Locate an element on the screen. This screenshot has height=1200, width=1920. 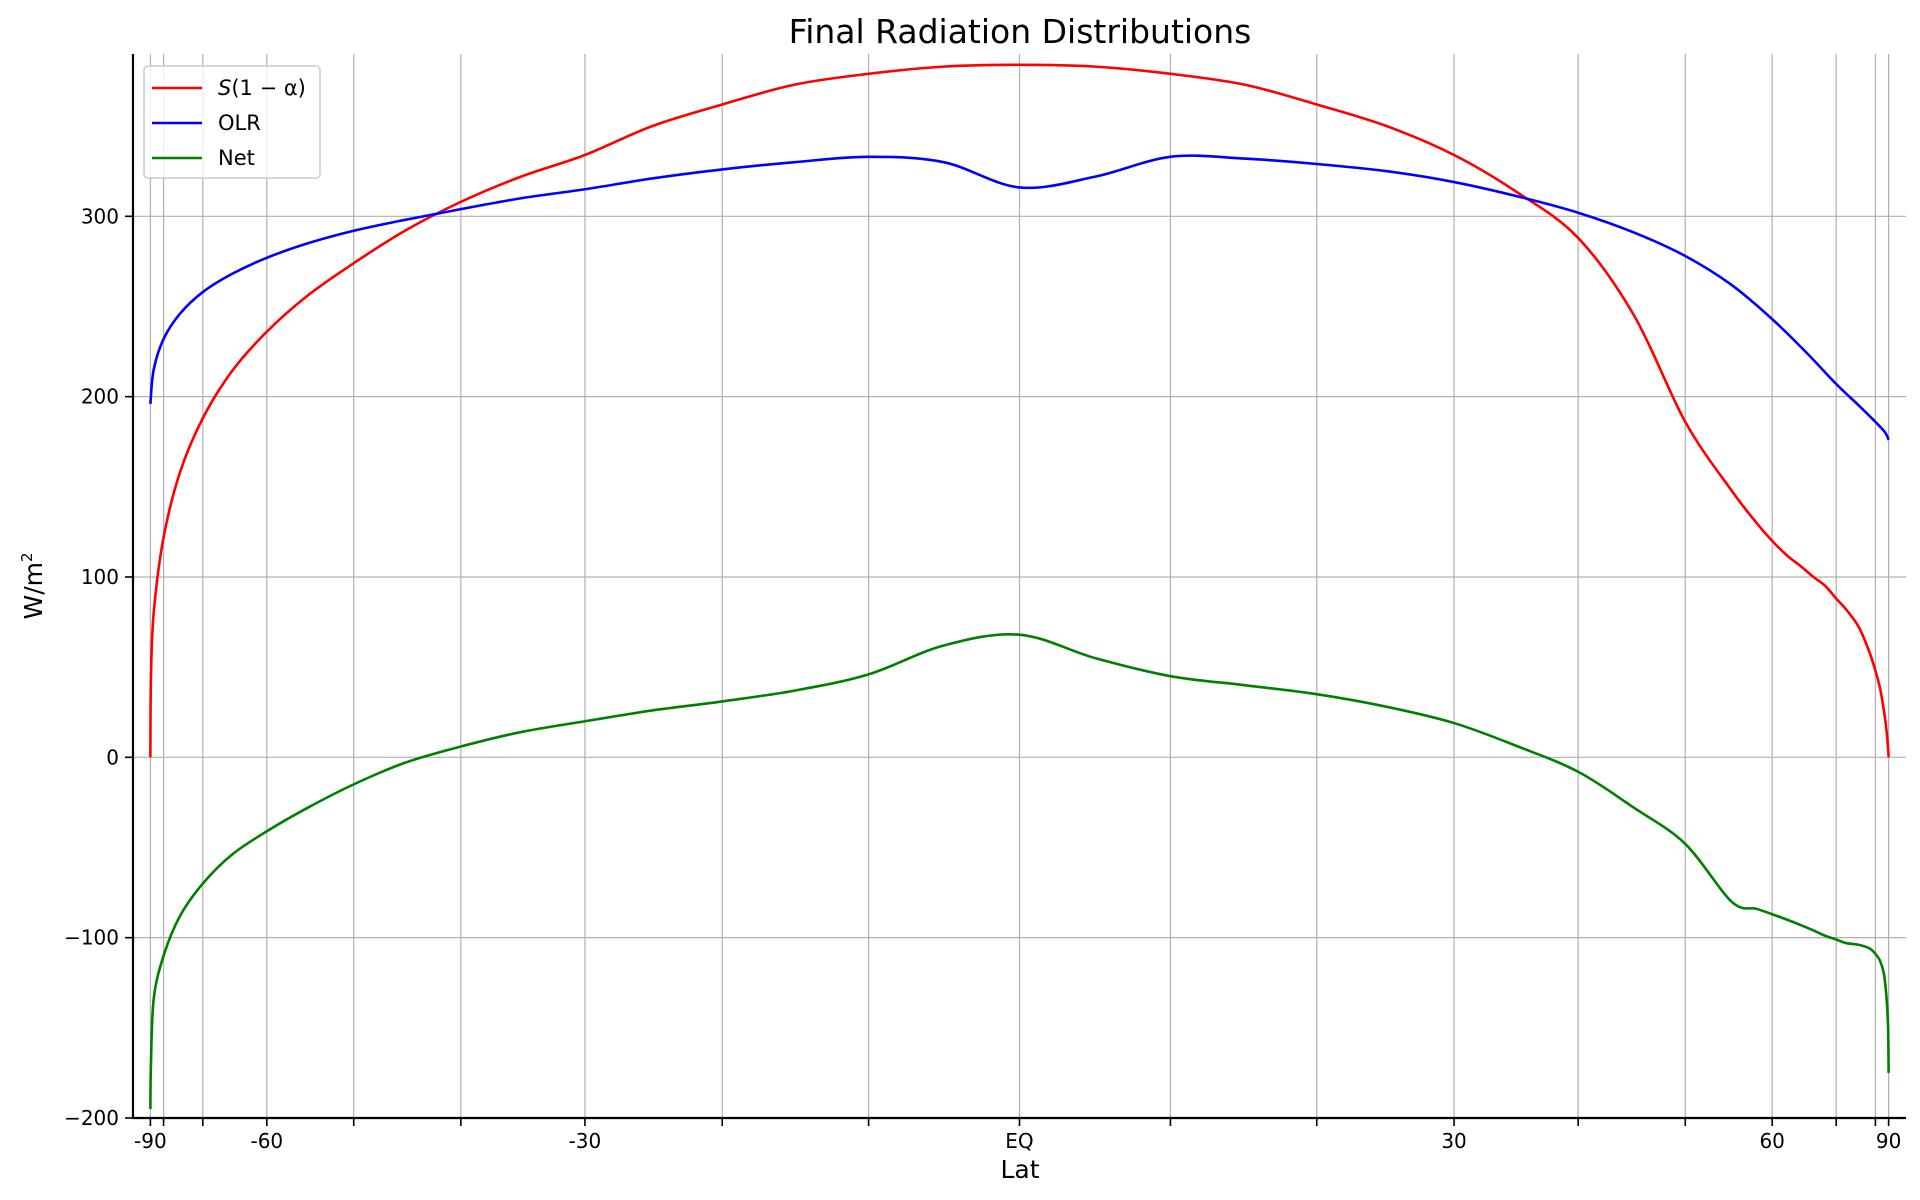
y-axis-label-superscript: 2 is located at coordinates (27, 557).